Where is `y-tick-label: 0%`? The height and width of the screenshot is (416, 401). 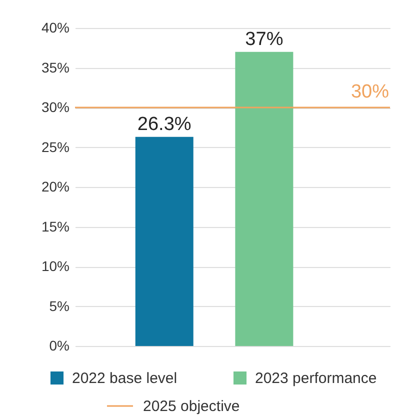
y-tick-label: 0% is located at coordinates (59, 346).